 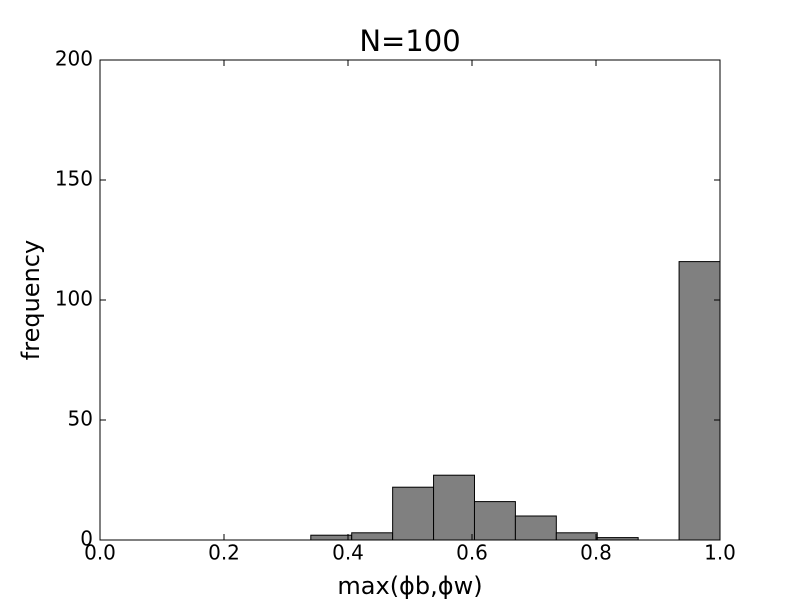 I want to click on x-tick-label: 0.8, so click(x=596, y=553).